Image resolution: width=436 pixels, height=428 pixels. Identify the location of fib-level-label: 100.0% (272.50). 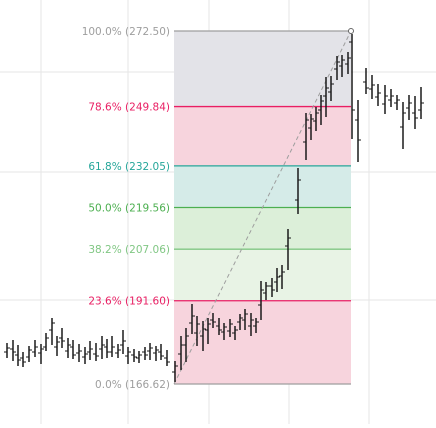
(126, 32).